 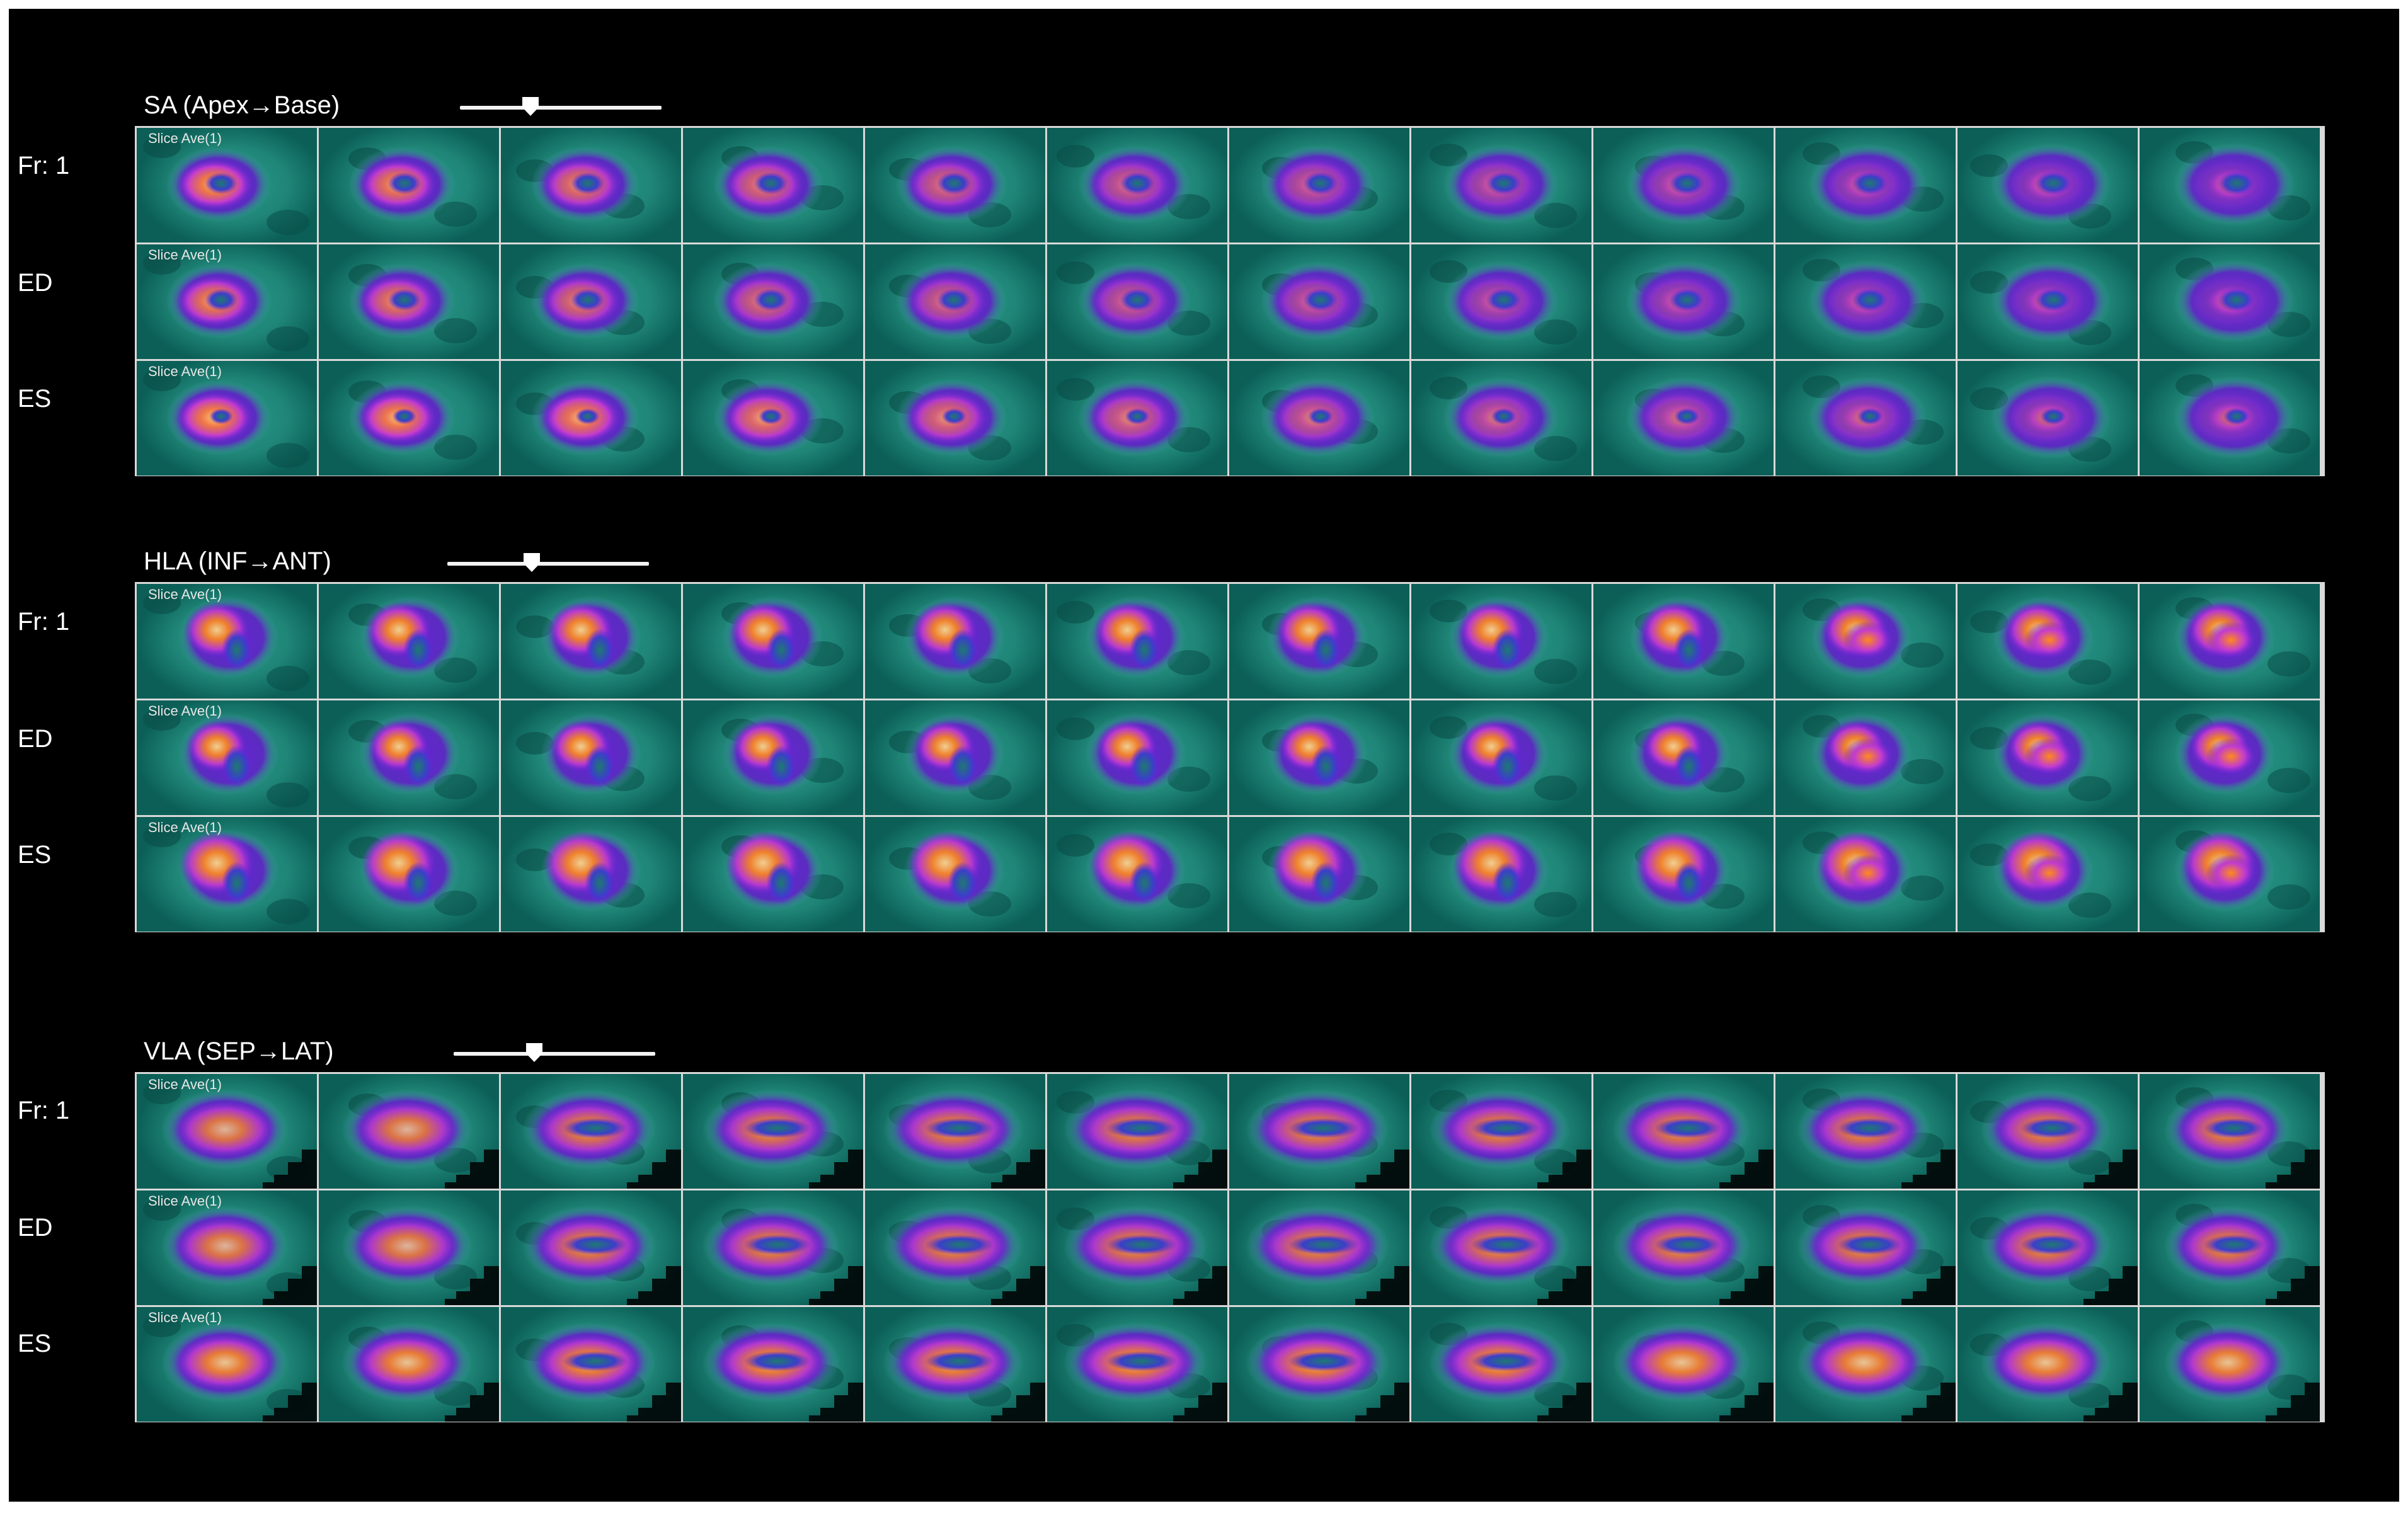 I want to click on sa-slice-slider, so click(x=561, y=108).